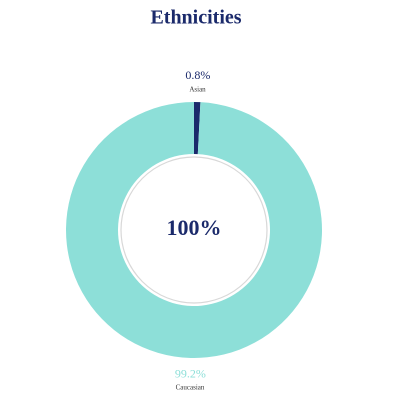  I want to click on inner-ring, so click(194, 230).